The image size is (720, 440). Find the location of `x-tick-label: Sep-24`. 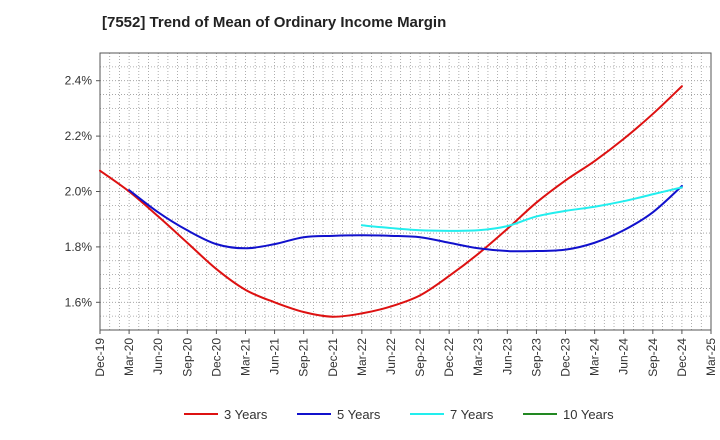

x-tick-label: Sep-24 is located at coordinates (653, 357).